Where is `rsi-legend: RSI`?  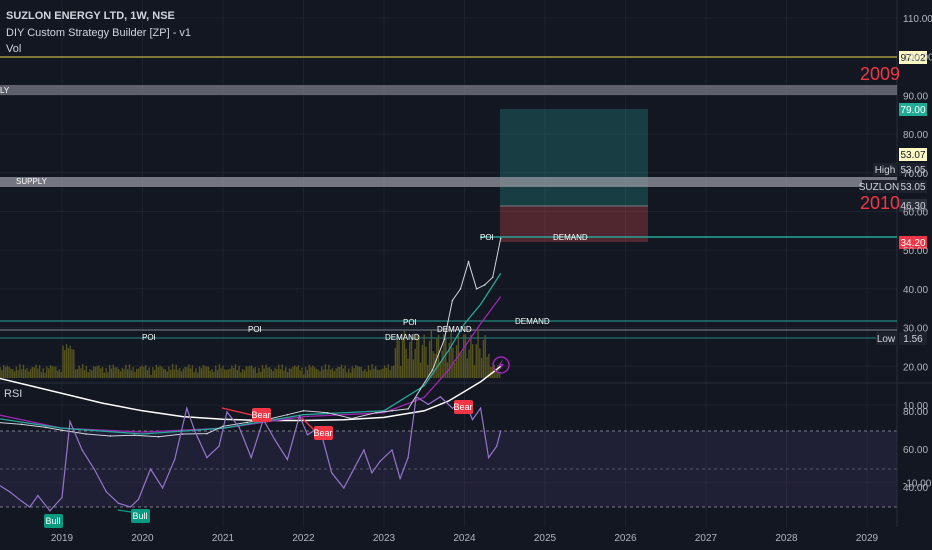 rsi-legend: RSI is located at coordinates (13, 394).